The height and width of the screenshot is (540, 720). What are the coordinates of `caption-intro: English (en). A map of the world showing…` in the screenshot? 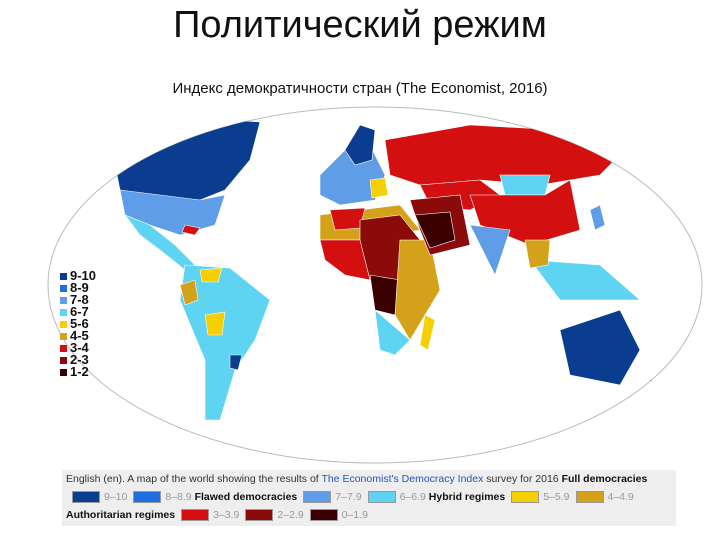 It's located at (194, 479).